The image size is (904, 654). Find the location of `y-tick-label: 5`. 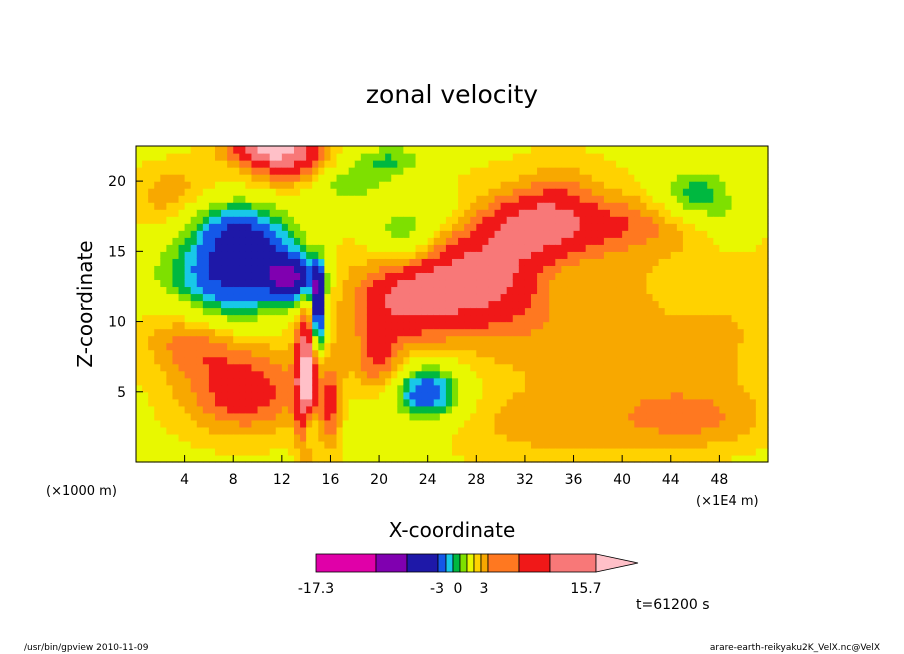

y-tick-label: 5 is located at coordinates (121, 393).